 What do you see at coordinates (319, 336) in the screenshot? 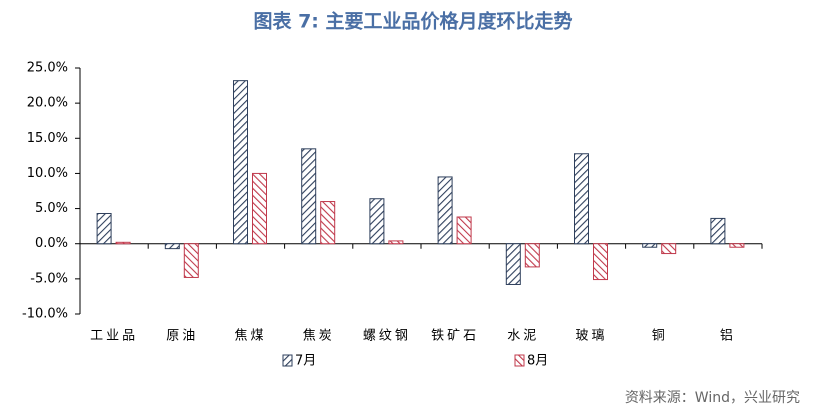
I see `x-tick-label: 焦炭` at bounding box center [319, 336].